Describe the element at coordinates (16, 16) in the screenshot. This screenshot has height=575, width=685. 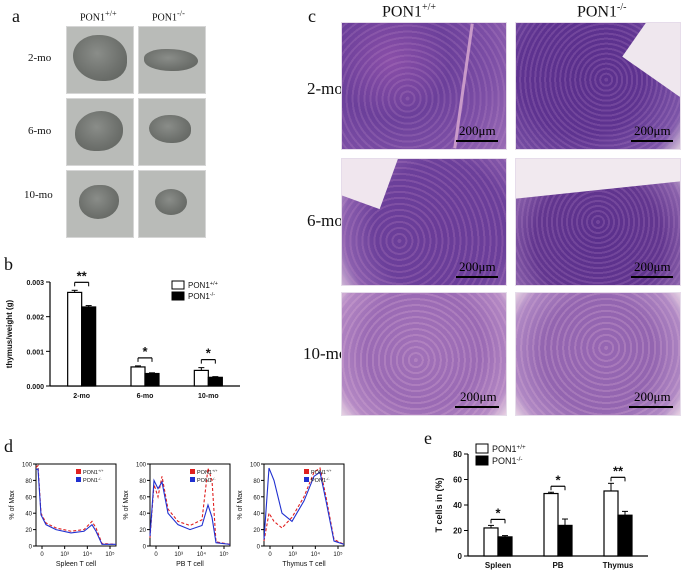
I see `panel-a-letter: a` at that location.